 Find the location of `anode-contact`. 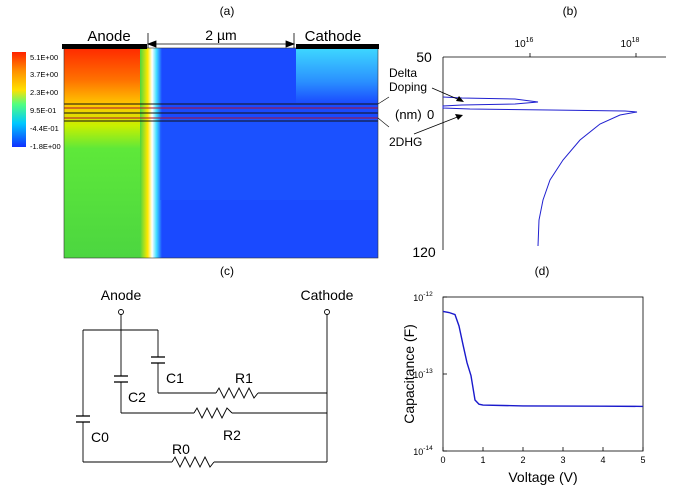

anode-contact is located at coordinates (104, 46).